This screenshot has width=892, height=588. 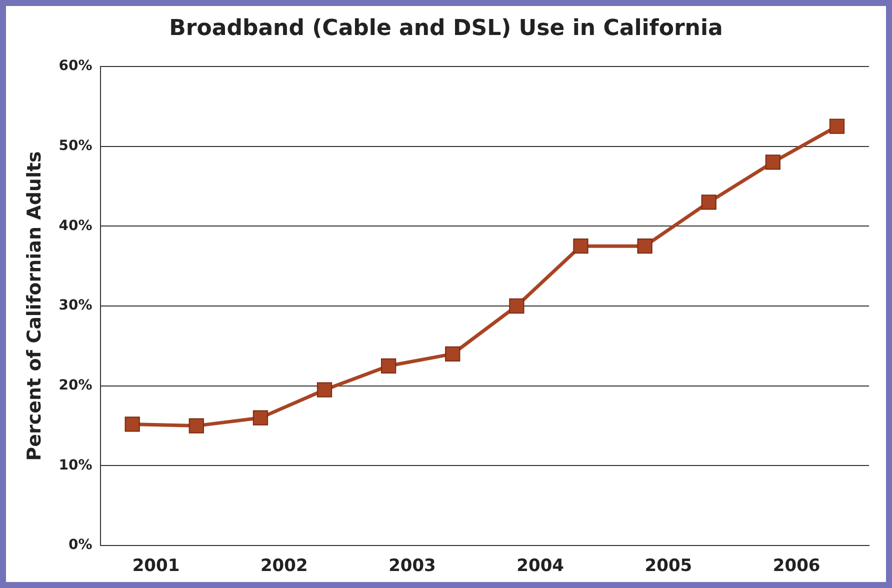 What do you see at coordinates (75, 146) in the screenshot?
I see `y-tick-label: 50%` at bounding box center [75, 146].